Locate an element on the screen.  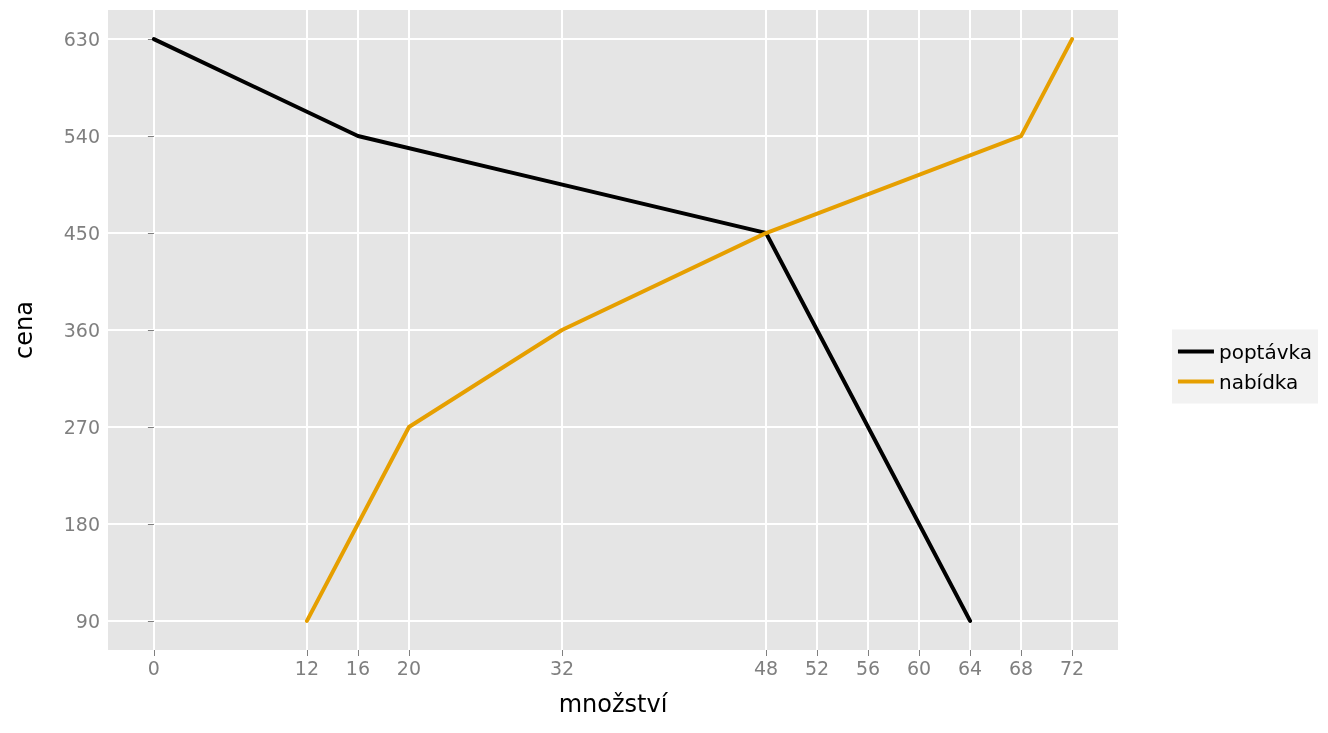
x-tick-label: 64 is located at coordinates (970, 667).